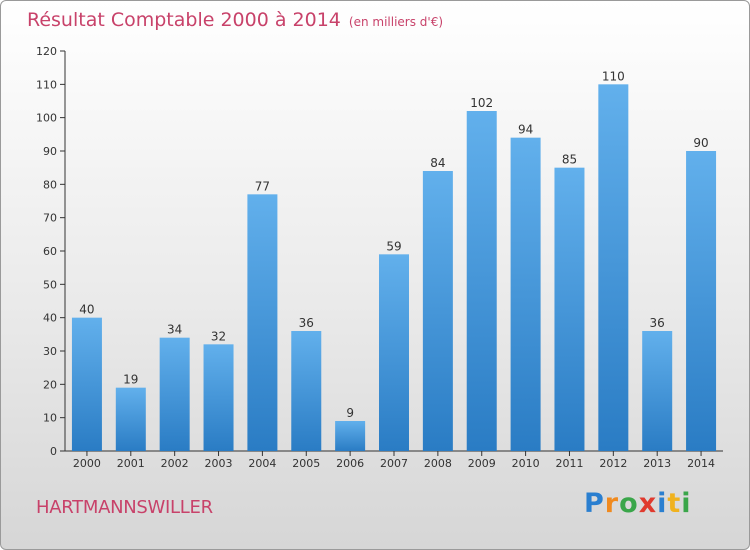 The width and height of the screenshot is (750, 550). I want to click on data-label: 34, so click(174, 330).